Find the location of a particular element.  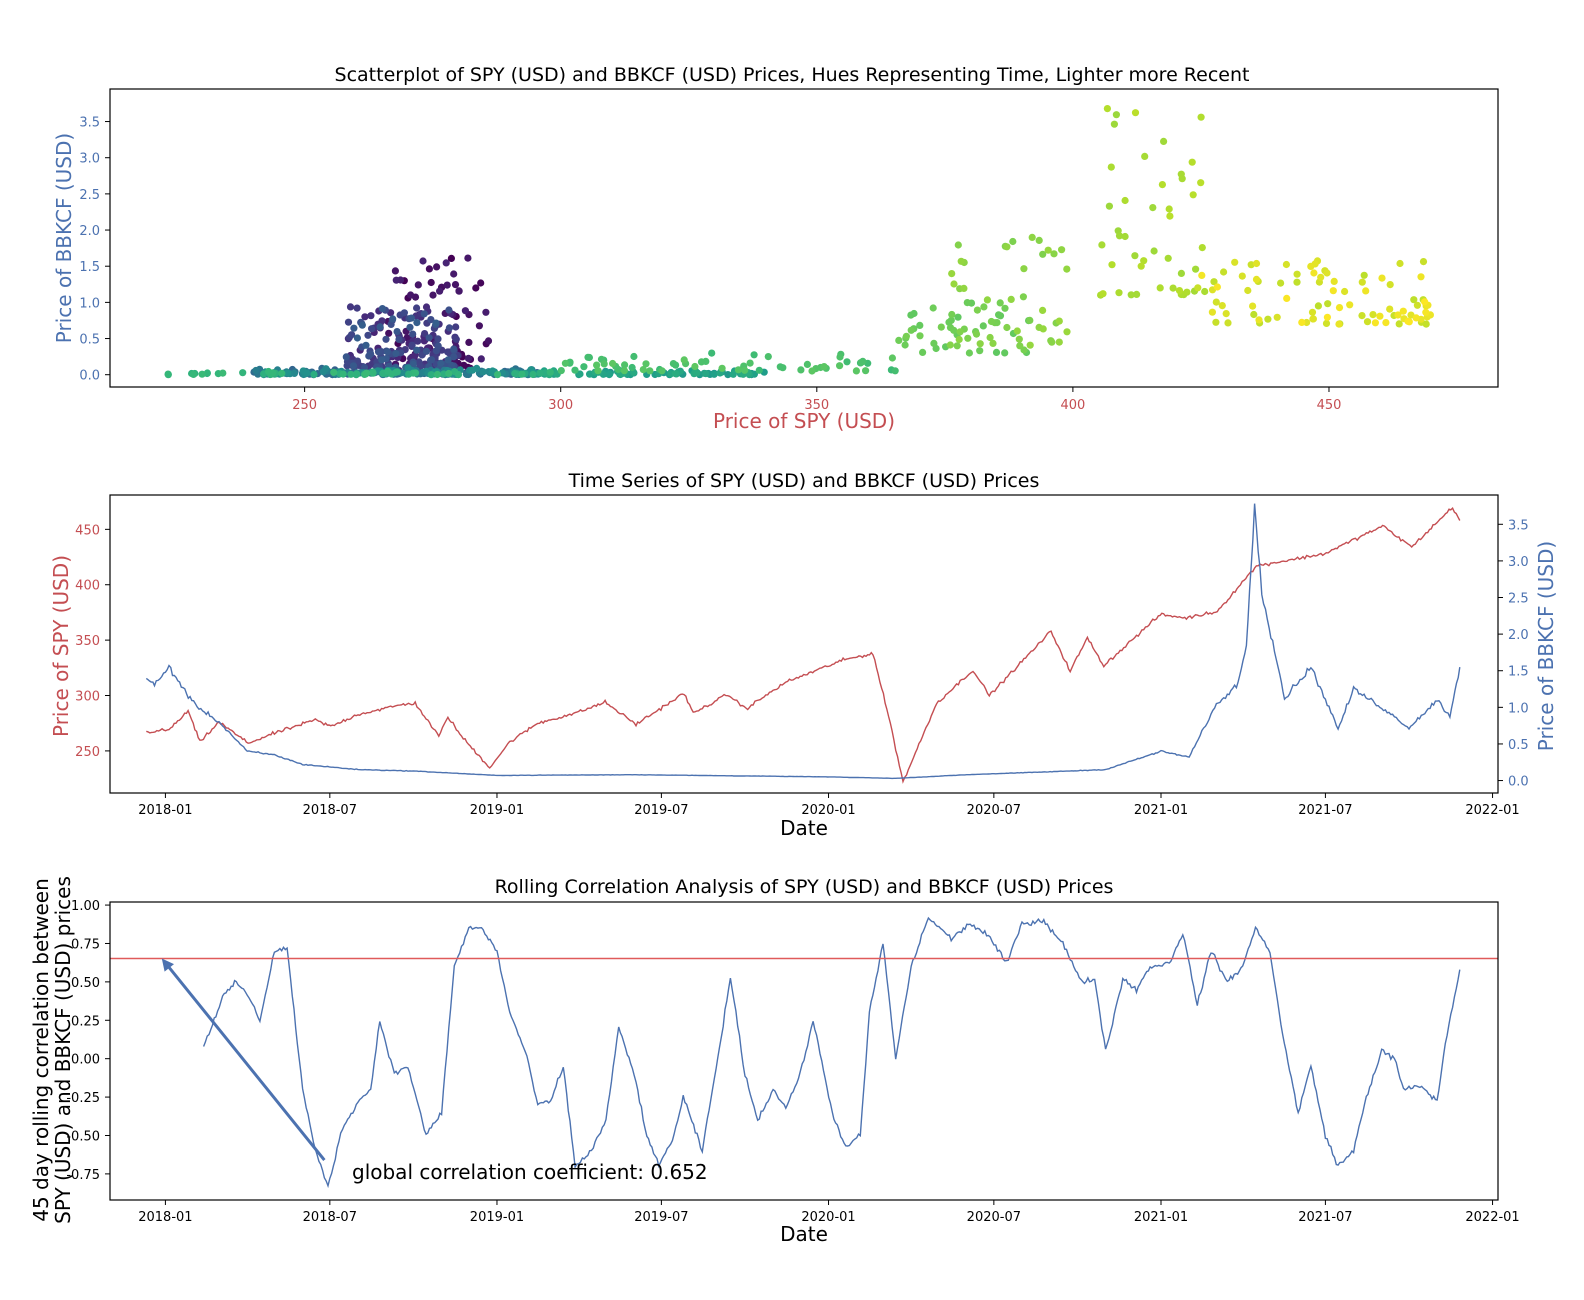

correlation-y-tick-label: 0.75 is located at coordinates (85, 944).